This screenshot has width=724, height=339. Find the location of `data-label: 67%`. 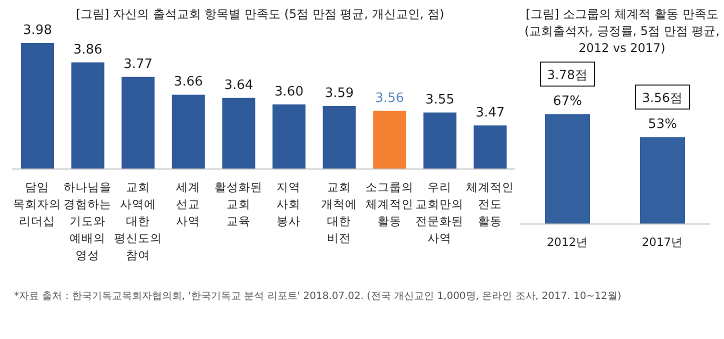

data-label: 67% is located at coordinates (567, 102).